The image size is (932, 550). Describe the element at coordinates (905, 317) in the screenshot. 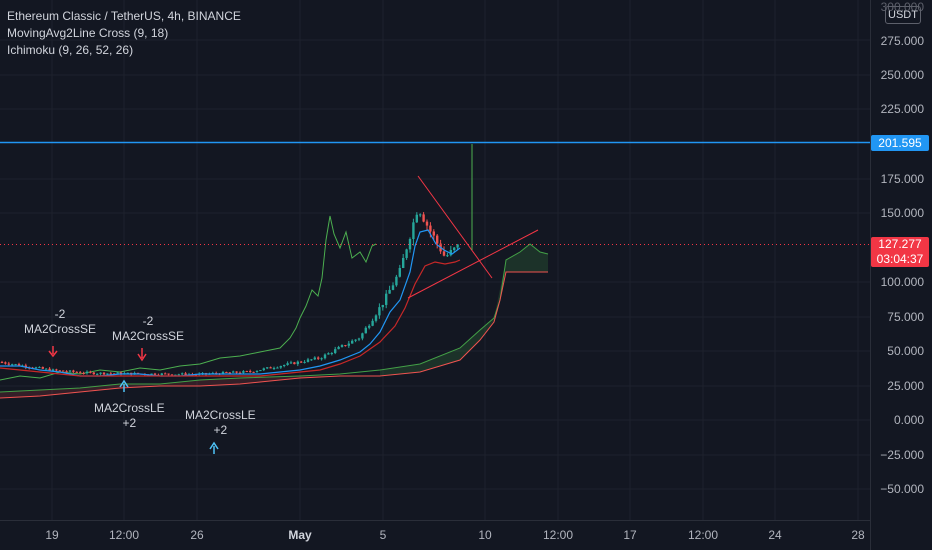

I see `price-tick: 75.000` at that location.